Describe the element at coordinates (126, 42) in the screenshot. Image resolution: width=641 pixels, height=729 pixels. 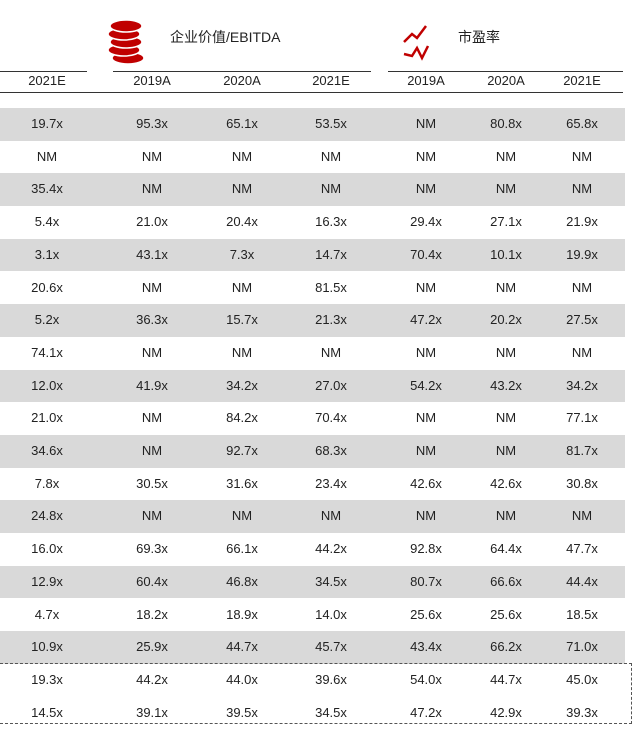
I see `coin-stack-icon` at that location.